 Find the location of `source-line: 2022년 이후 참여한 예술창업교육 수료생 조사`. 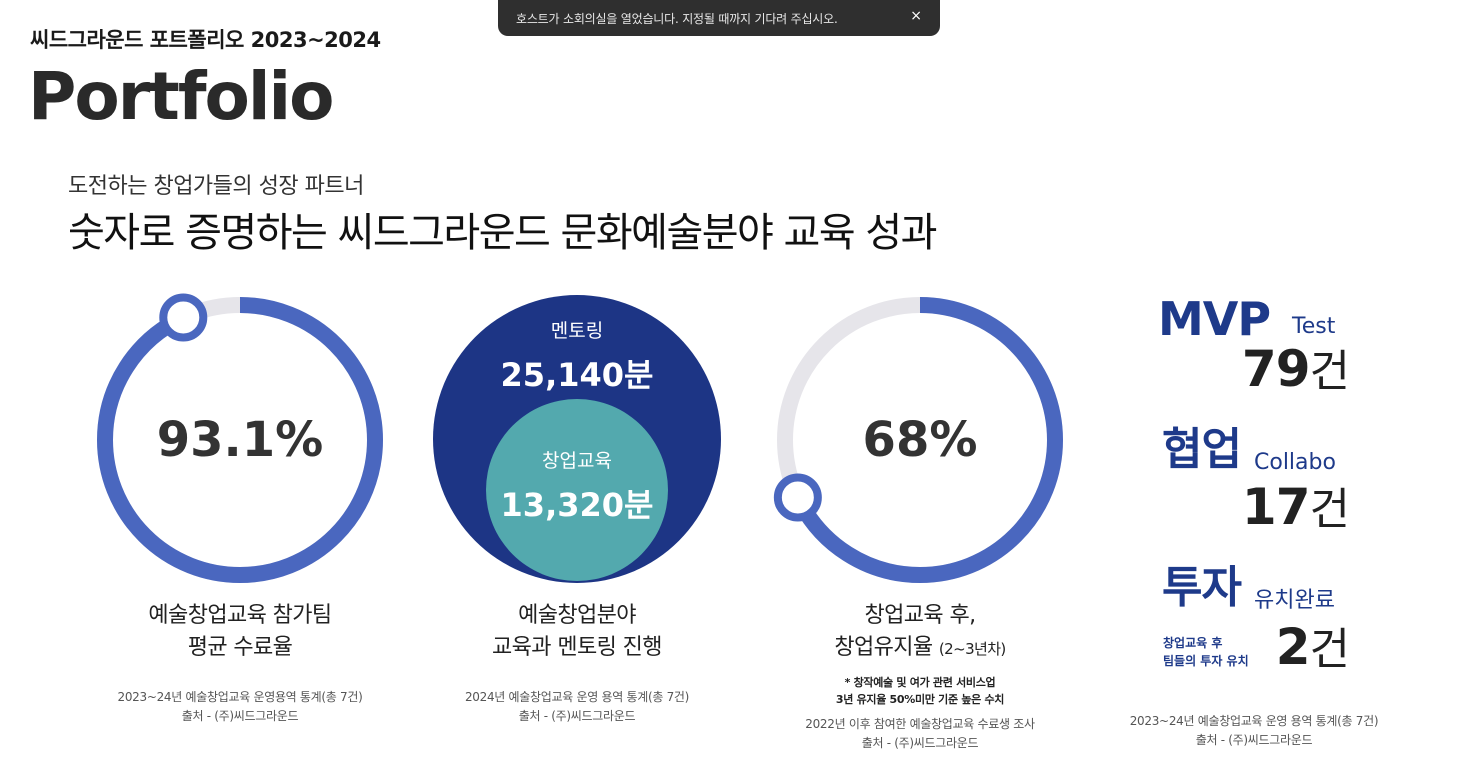

source-line: 2022년 이후 참여한 예술창업교육 수료생 조사 is located at coordinates (920, 724).